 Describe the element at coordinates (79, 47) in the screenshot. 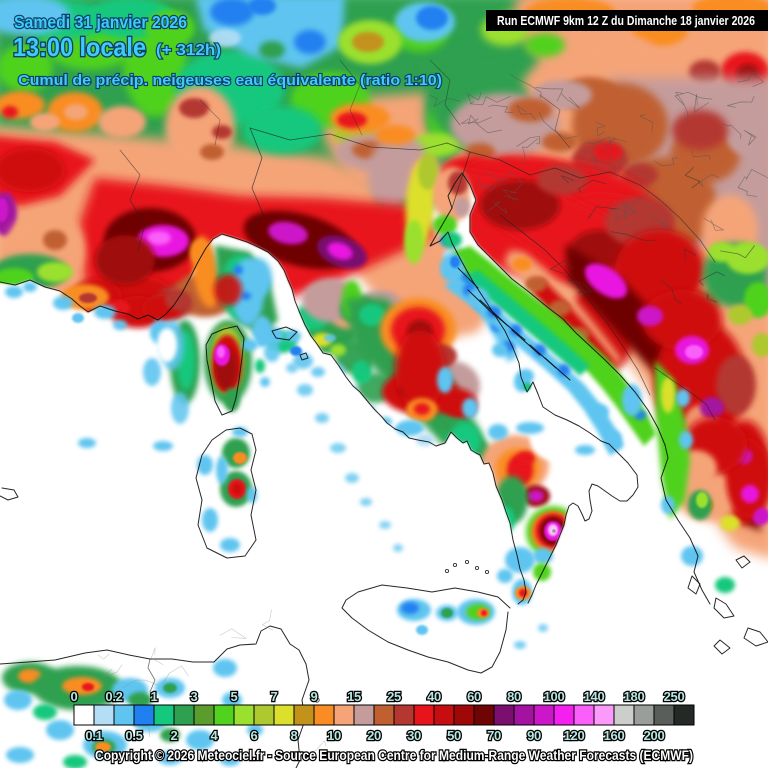

I see `svg-text: 13:00 locale` at that location.